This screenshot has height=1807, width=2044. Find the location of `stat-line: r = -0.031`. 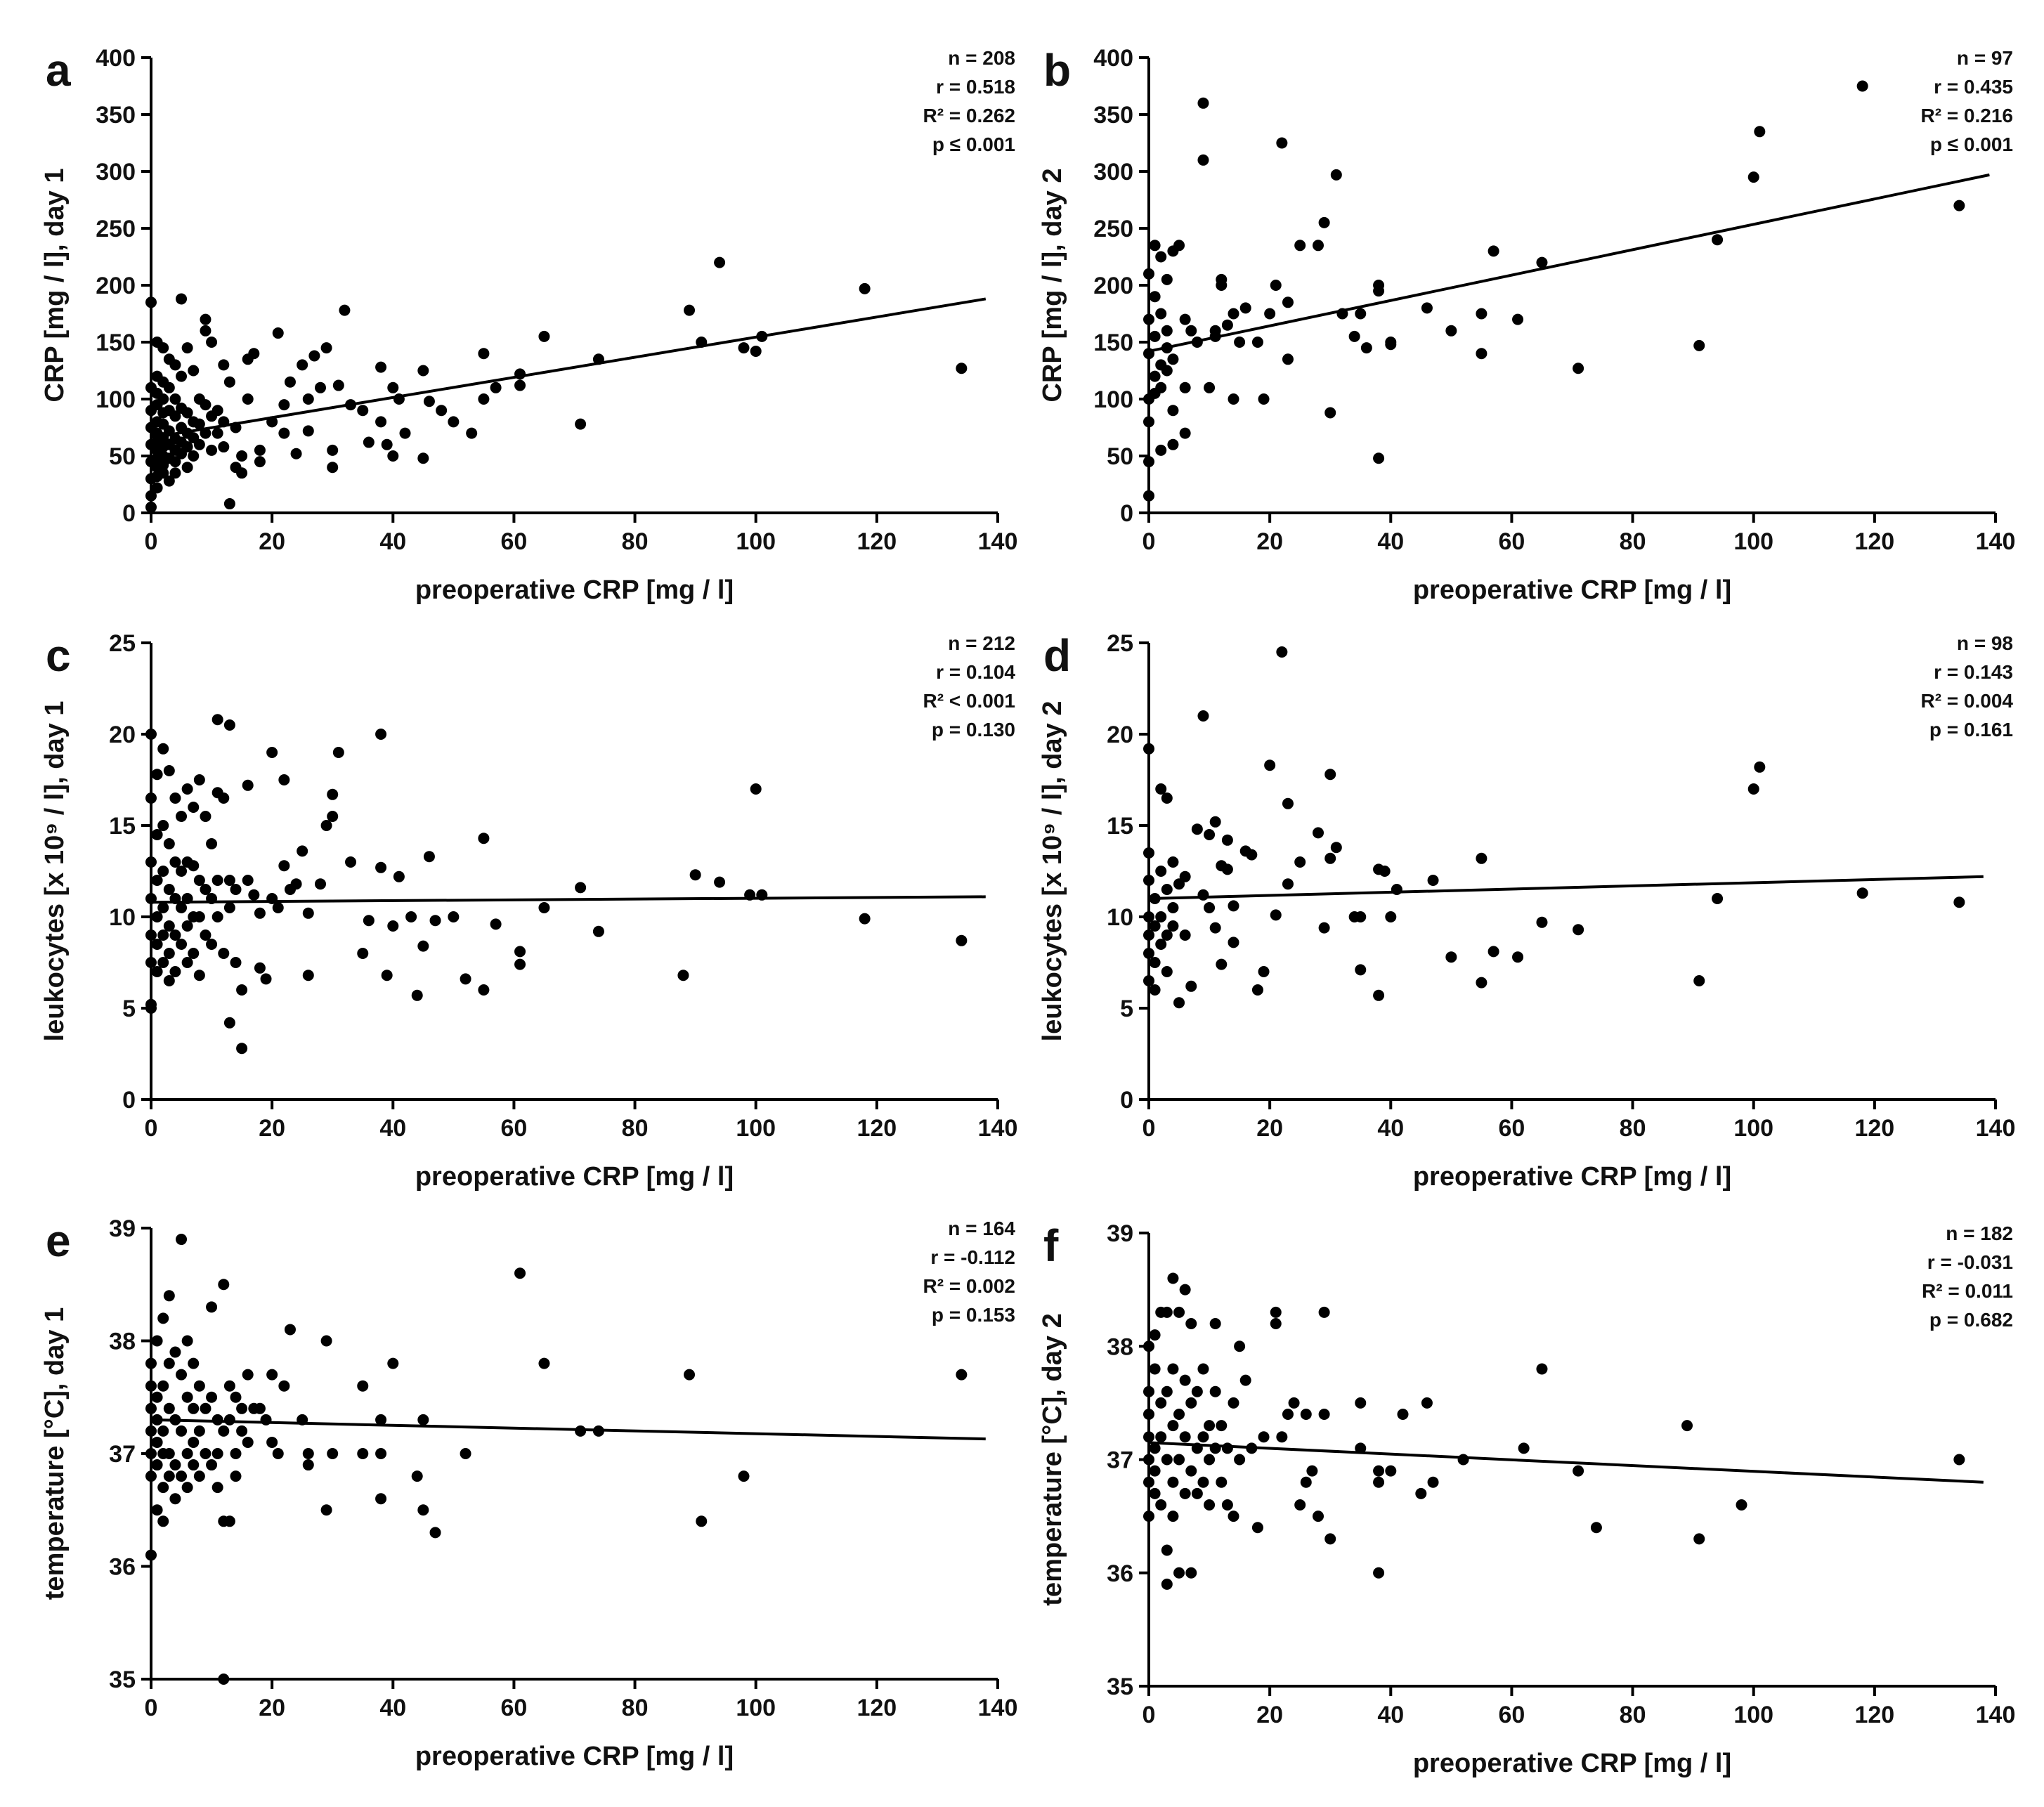

stat-line: r = -0.031 is located at coordinates (1970, 1262).